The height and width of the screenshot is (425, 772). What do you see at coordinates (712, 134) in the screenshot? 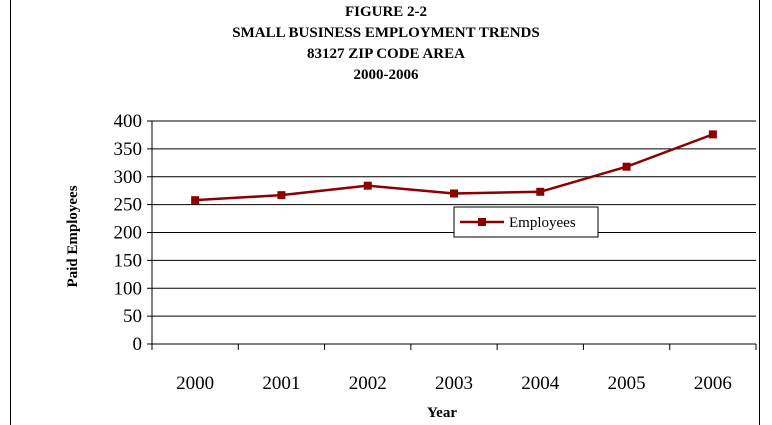
I see `data-point-2006` at bounding box center [712, 134].